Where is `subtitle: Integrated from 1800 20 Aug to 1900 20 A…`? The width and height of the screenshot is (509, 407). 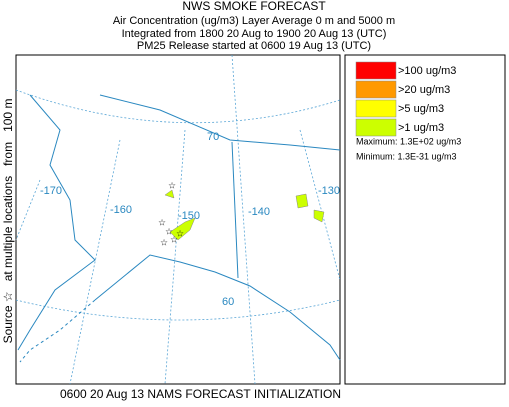 subtitle: Integrated from 1800 20 Aug to 1900 20 A… is located at coordinates (254, 34).